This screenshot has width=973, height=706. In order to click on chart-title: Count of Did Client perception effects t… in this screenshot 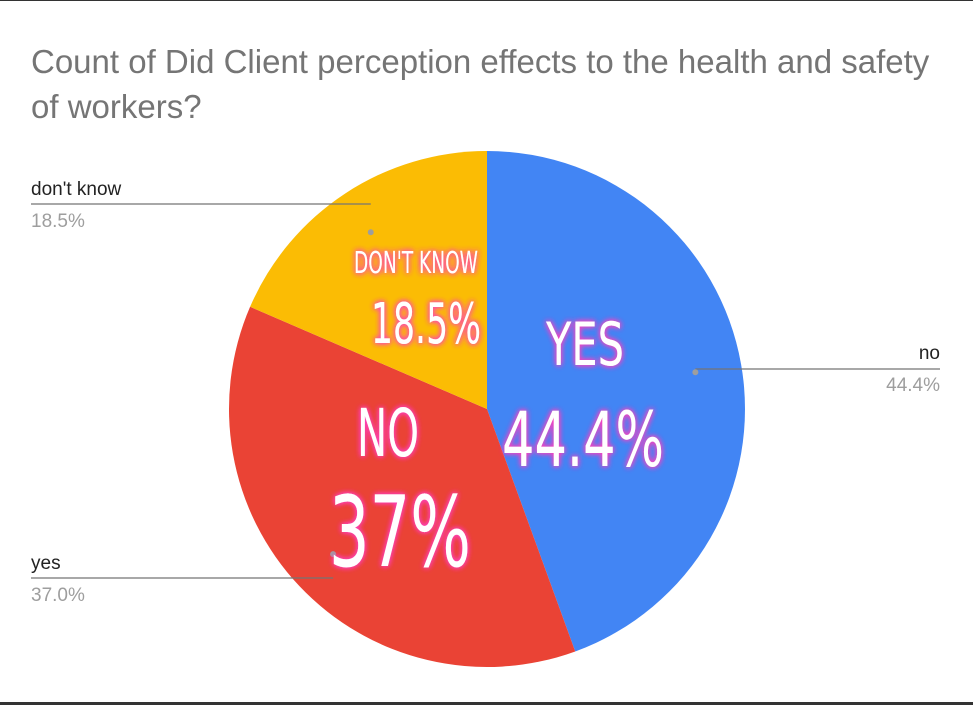, I will do `click(480, 84)`.